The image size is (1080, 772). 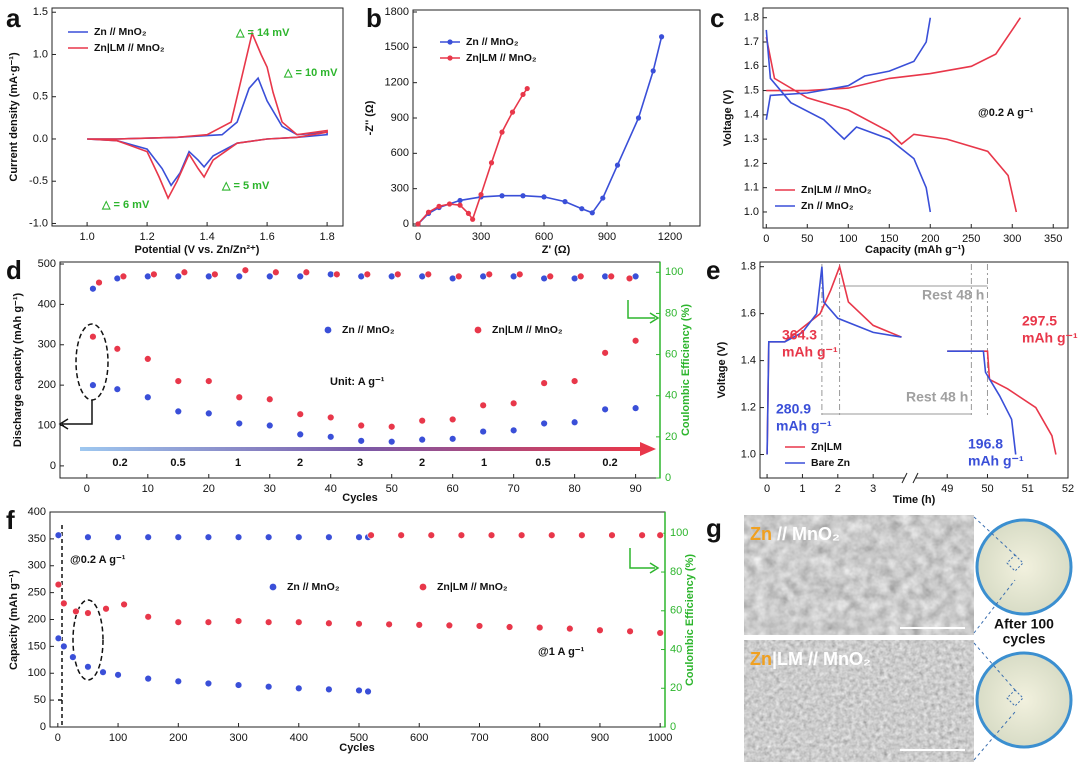 I want to click on caption: cycles, so click(x=1024, y=639).